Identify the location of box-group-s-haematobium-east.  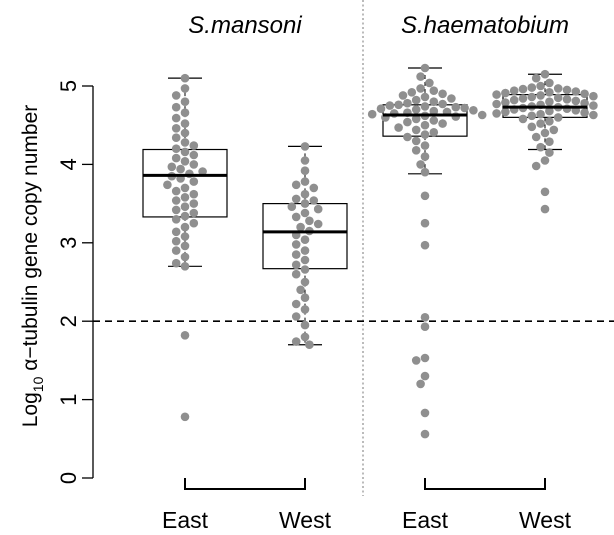
(427, 251).